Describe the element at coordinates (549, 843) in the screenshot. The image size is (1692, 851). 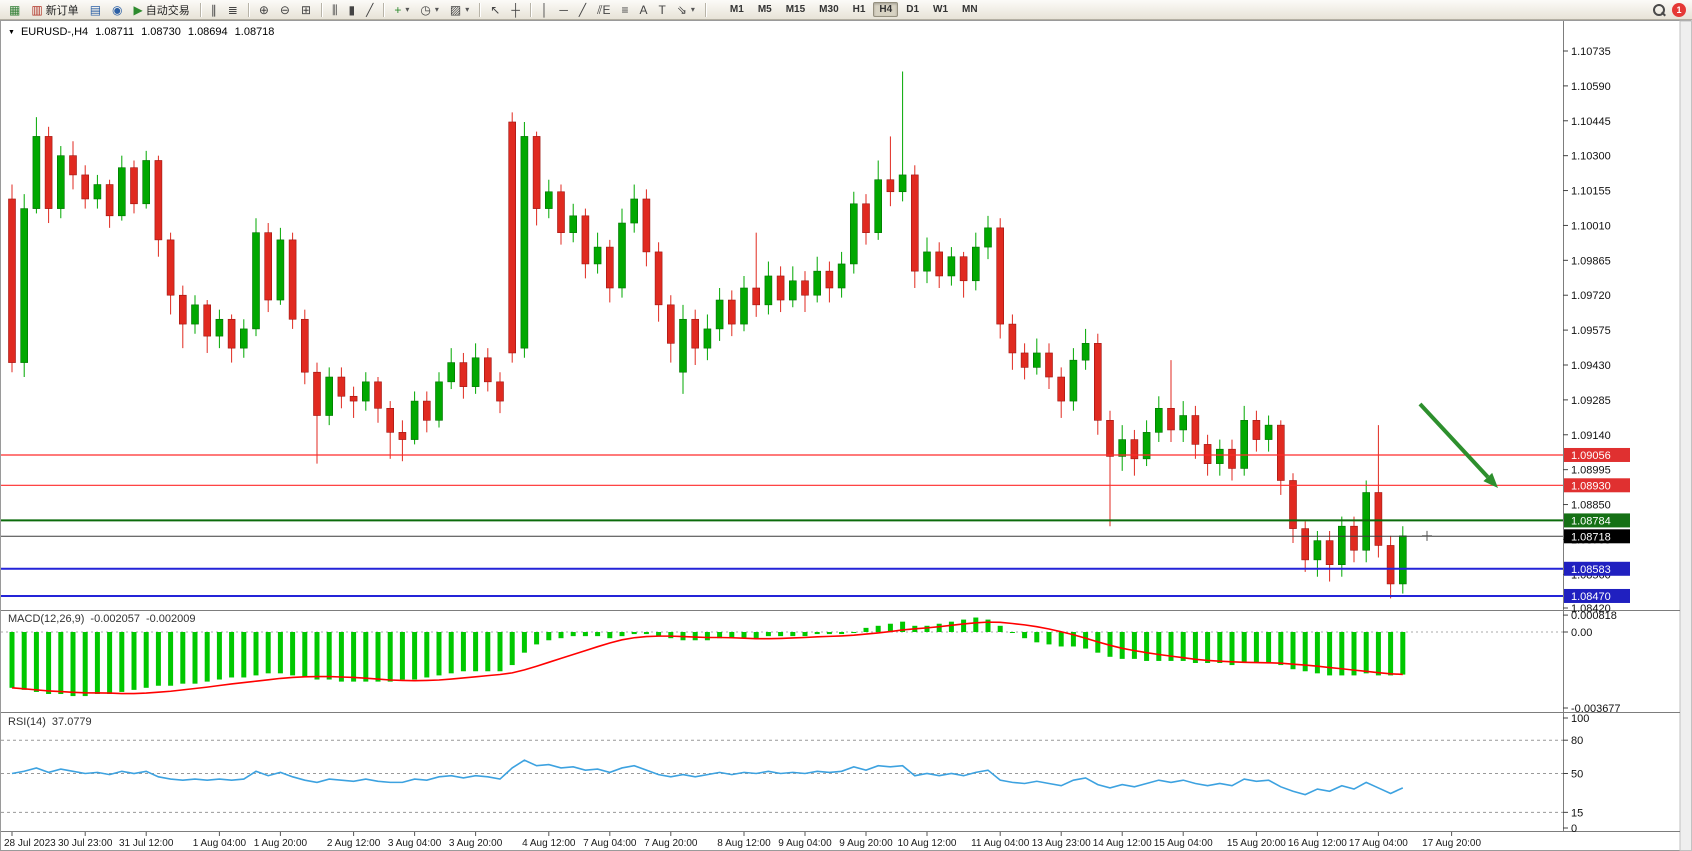
I see `time-tick-label: 4 Aug 12:00` at that location.